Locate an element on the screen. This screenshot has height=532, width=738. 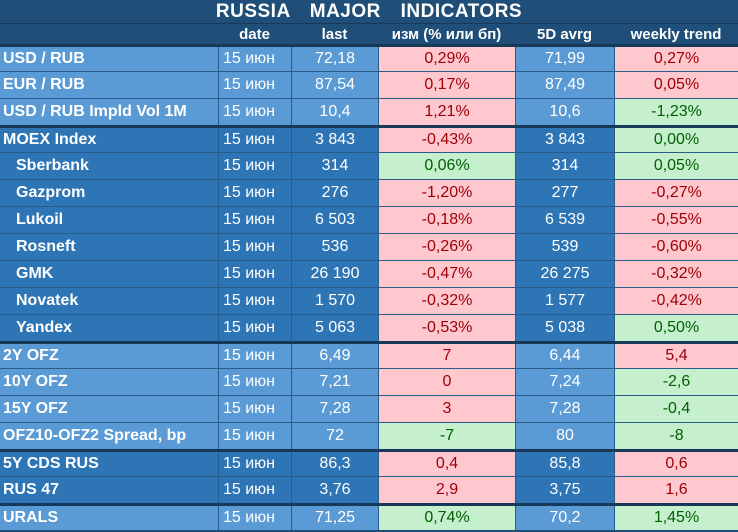
cell-avg: 6 539 is located at coordinates (564, 220).